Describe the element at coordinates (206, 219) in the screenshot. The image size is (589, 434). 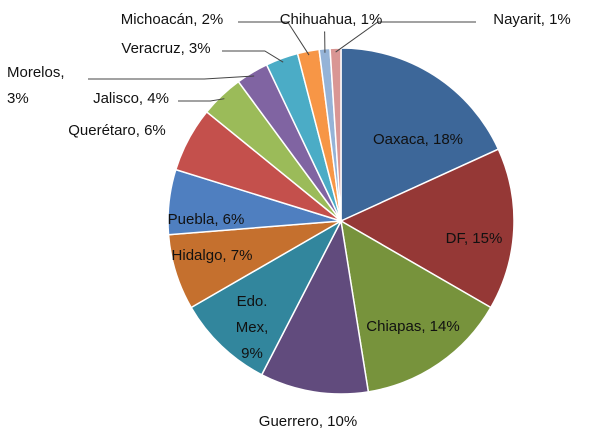
I see `data-label: Puebla, 6%` at that location.